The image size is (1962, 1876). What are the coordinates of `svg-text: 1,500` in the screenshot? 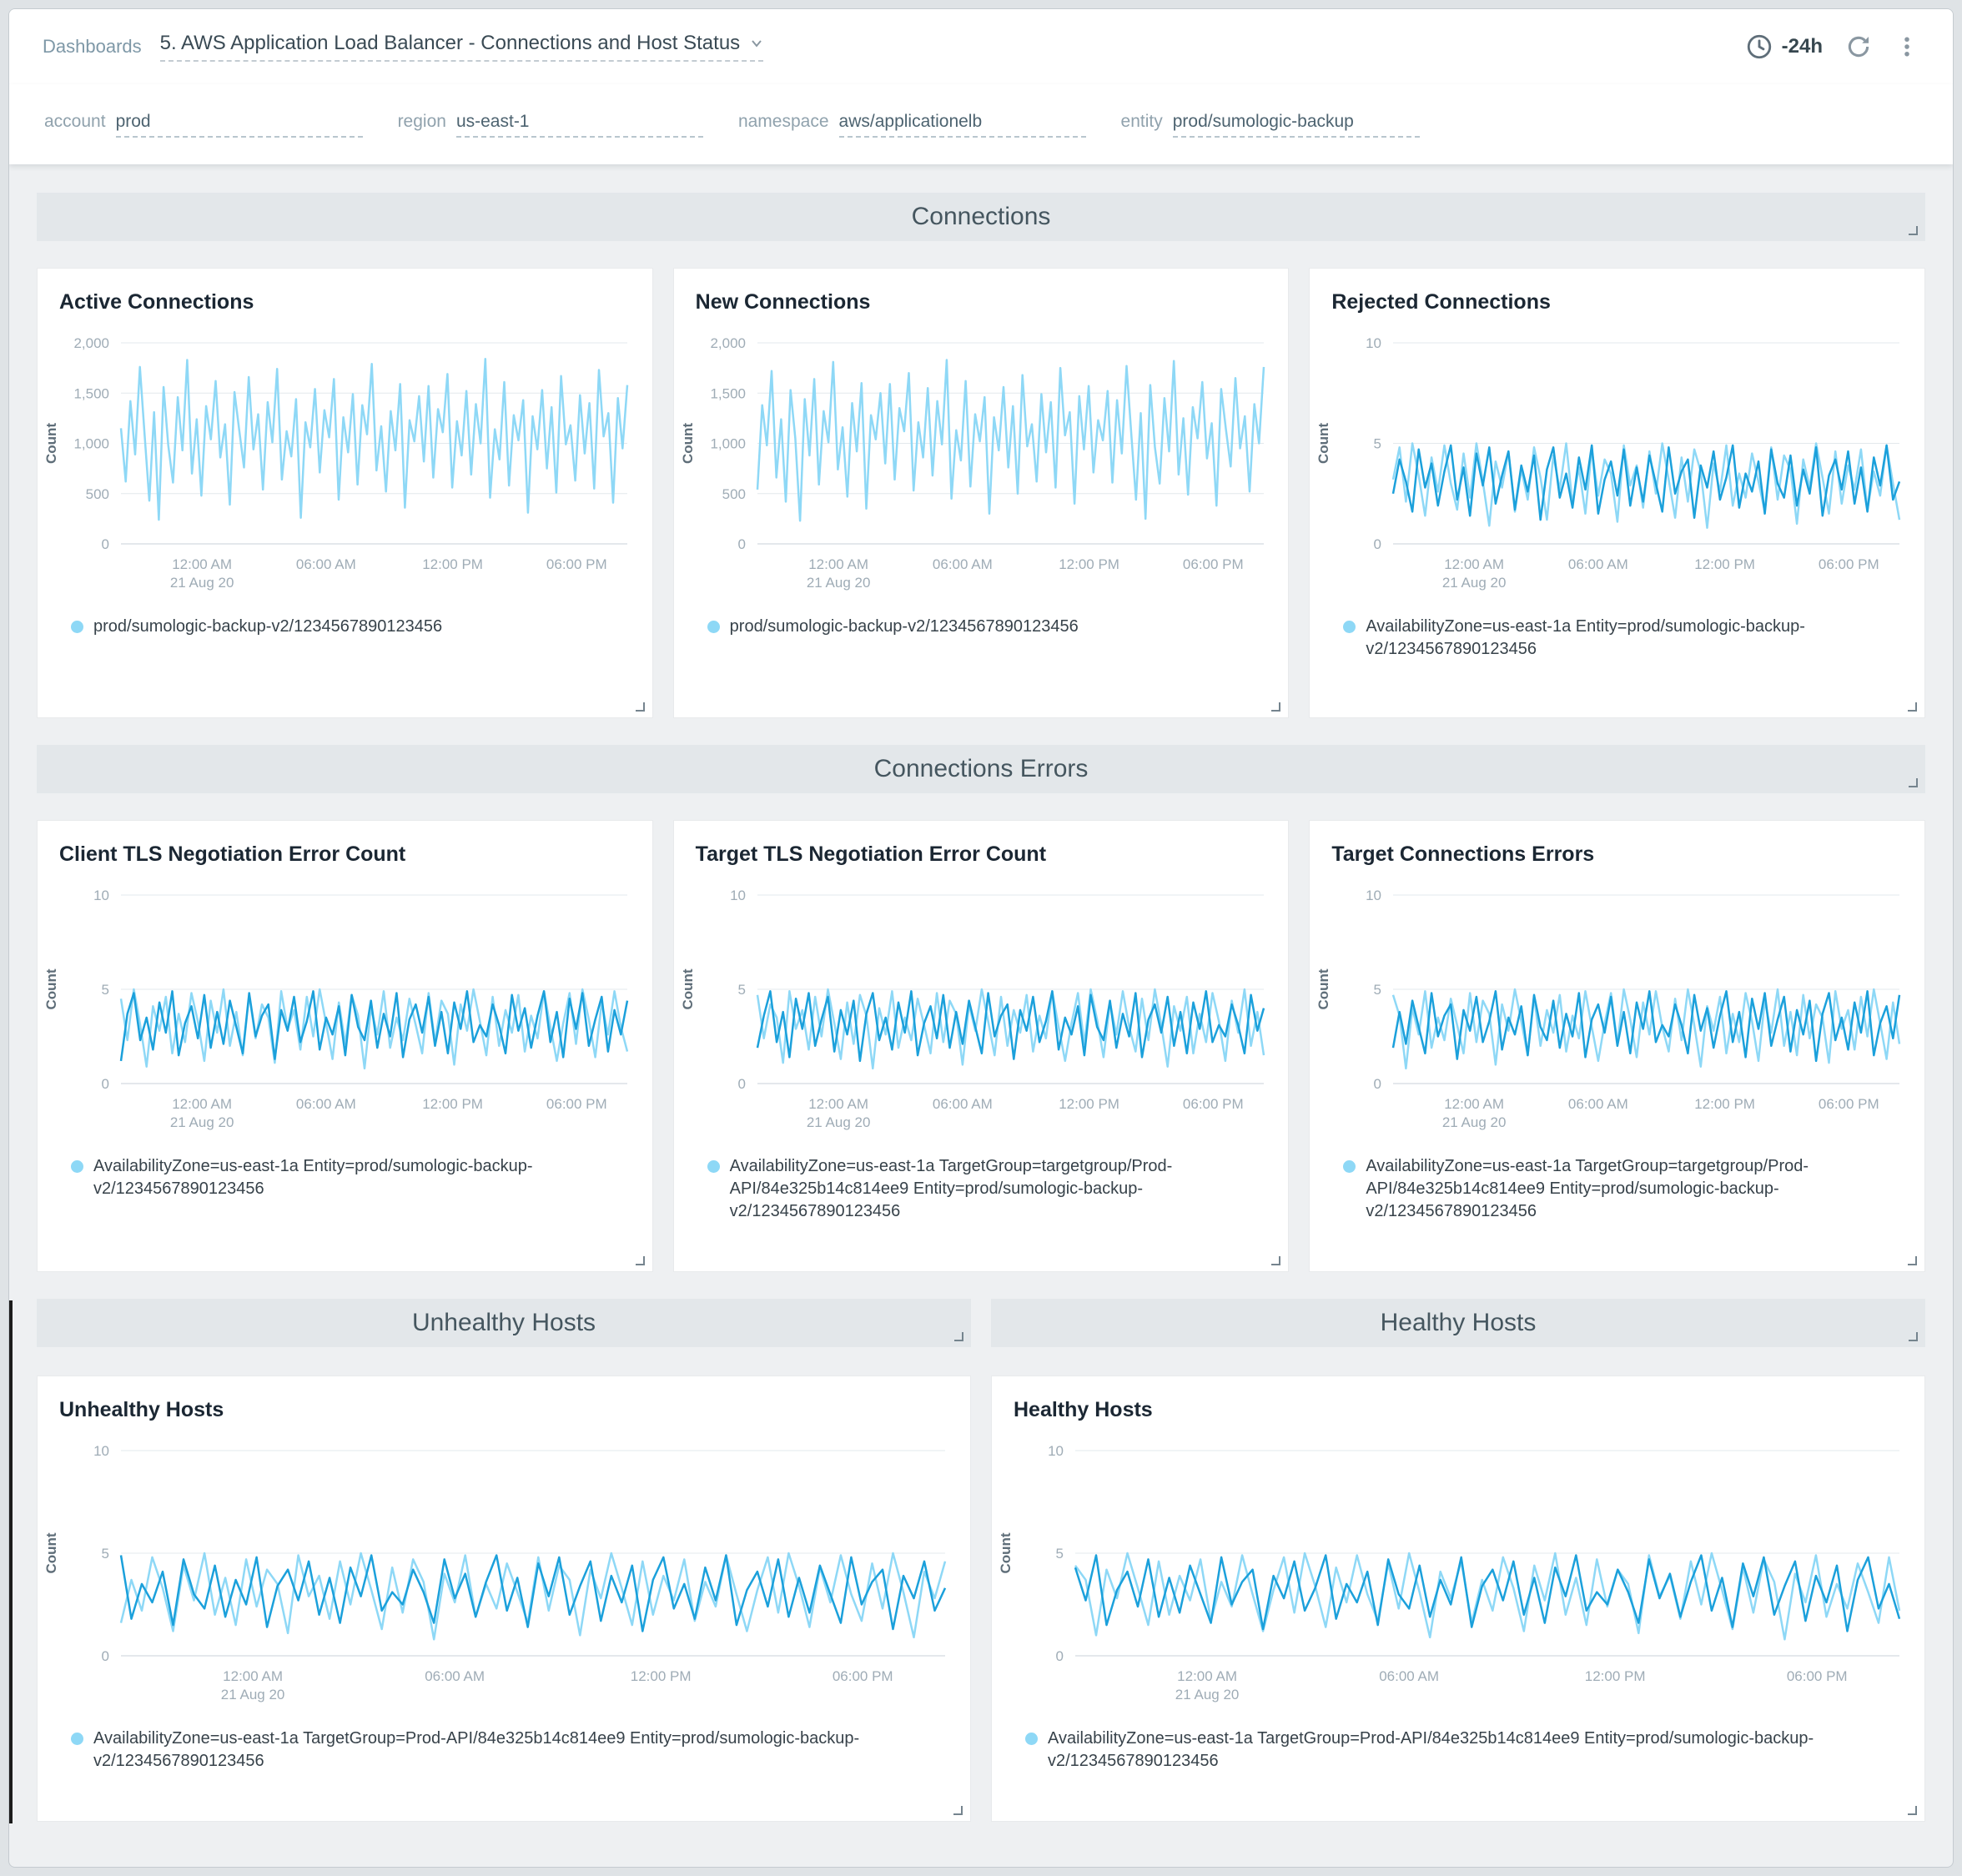 It's located at (91, 393).